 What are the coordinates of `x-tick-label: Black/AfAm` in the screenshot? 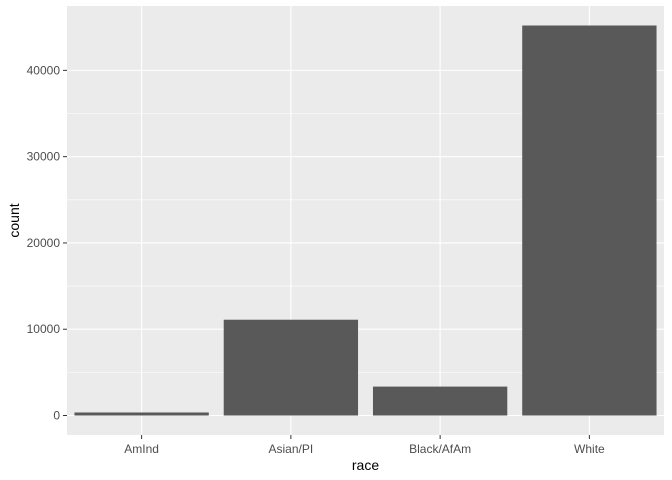 It's located at (440, 449).